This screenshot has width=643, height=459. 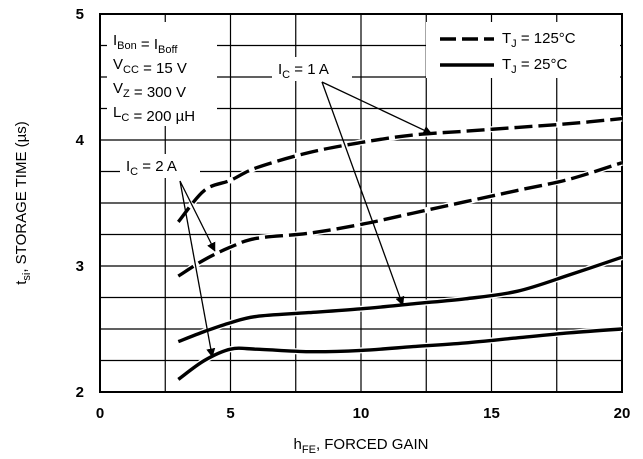 I want to click on condition-line: IBon = IBoff, so click(x=145, y=44).